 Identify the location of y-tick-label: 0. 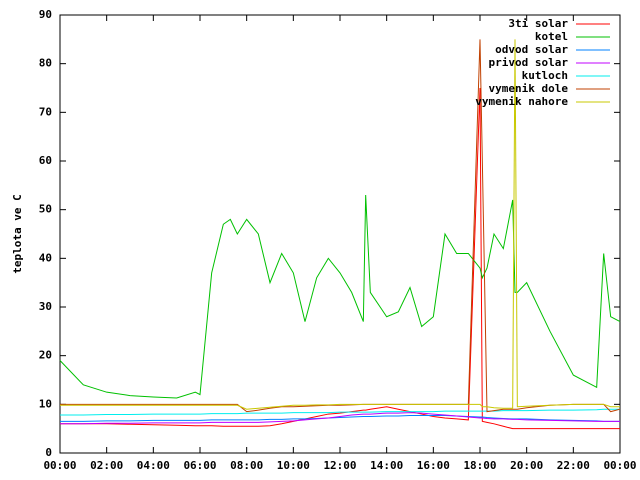
(48, 452).